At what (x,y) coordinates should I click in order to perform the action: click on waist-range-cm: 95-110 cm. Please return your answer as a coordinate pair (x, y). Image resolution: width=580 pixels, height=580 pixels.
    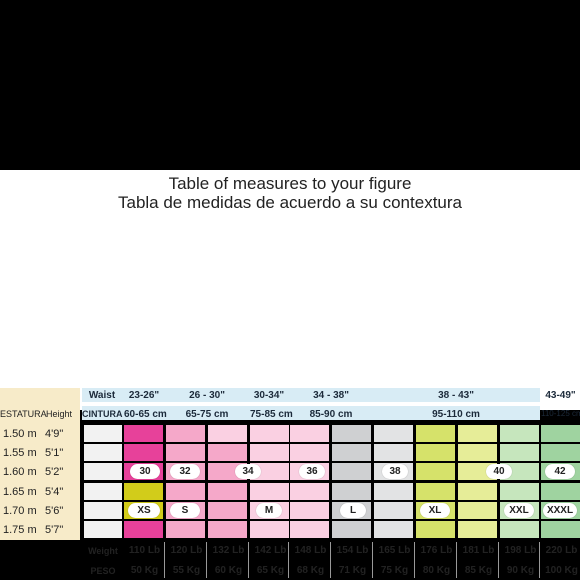
    Looking at the image, I should click on (456, 414).